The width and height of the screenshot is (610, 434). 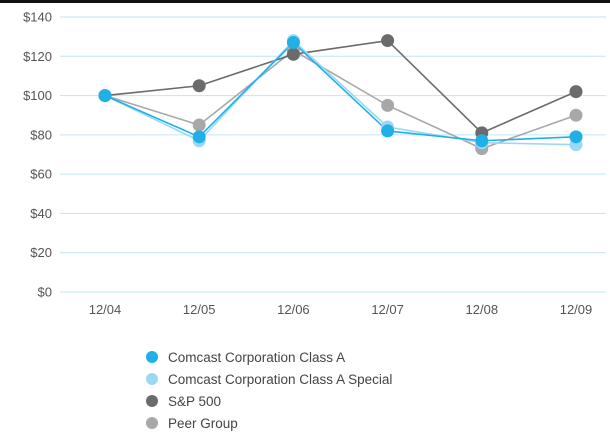 I want to click on legend-swatch-comcast-class-a-special, so click(x=152, y=379).